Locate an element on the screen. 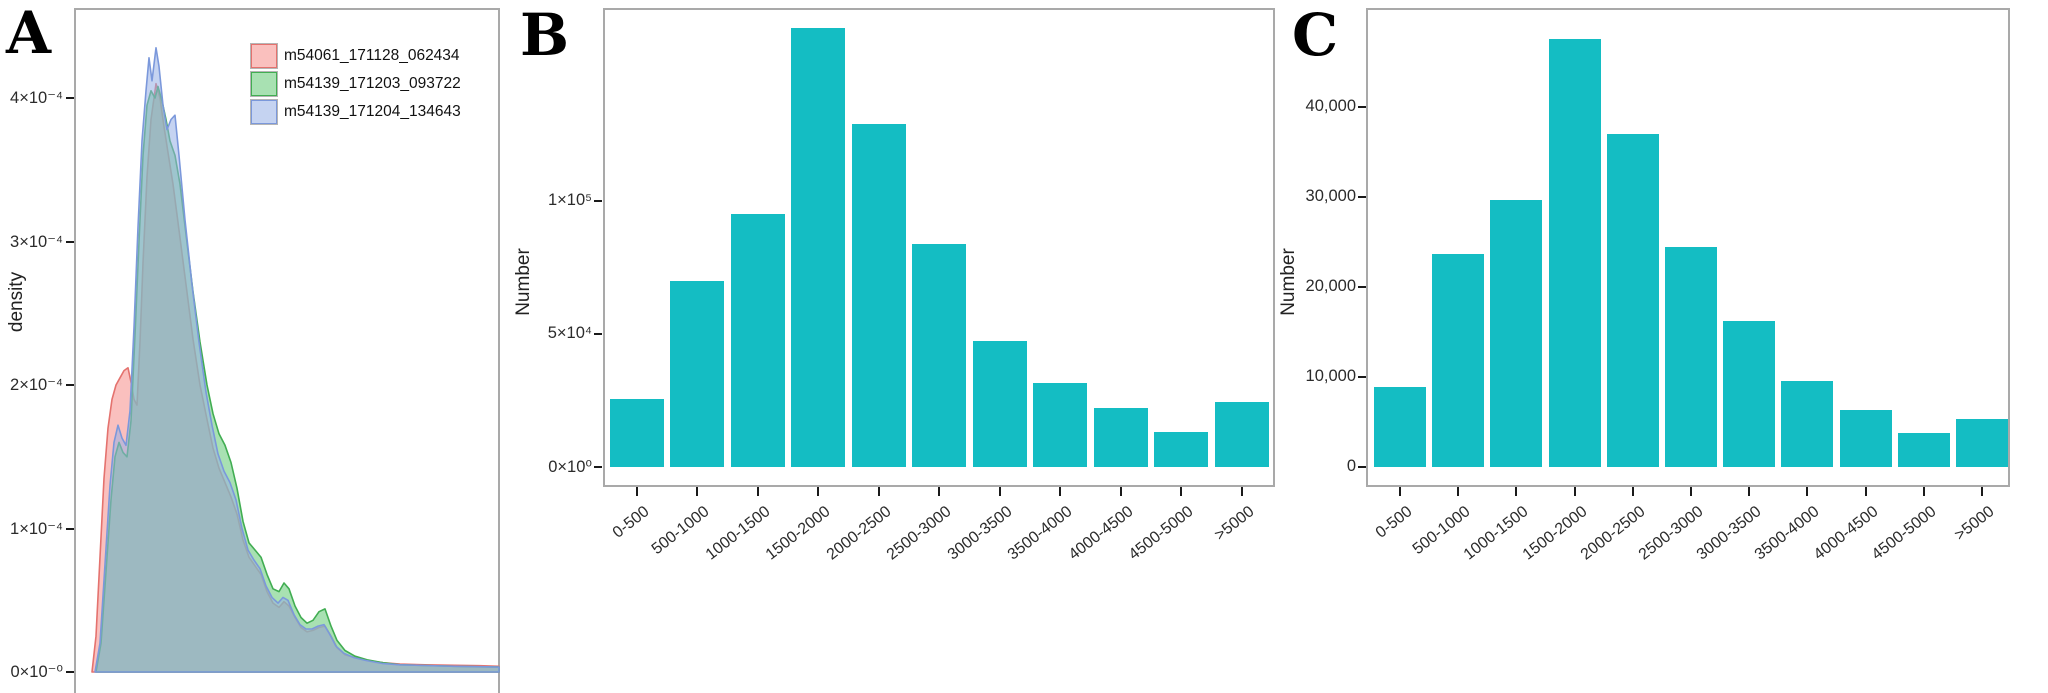 The image size is (2048, 693). y-axis-tick-label: 0×10⁰ is located at coordinates (570, 467).